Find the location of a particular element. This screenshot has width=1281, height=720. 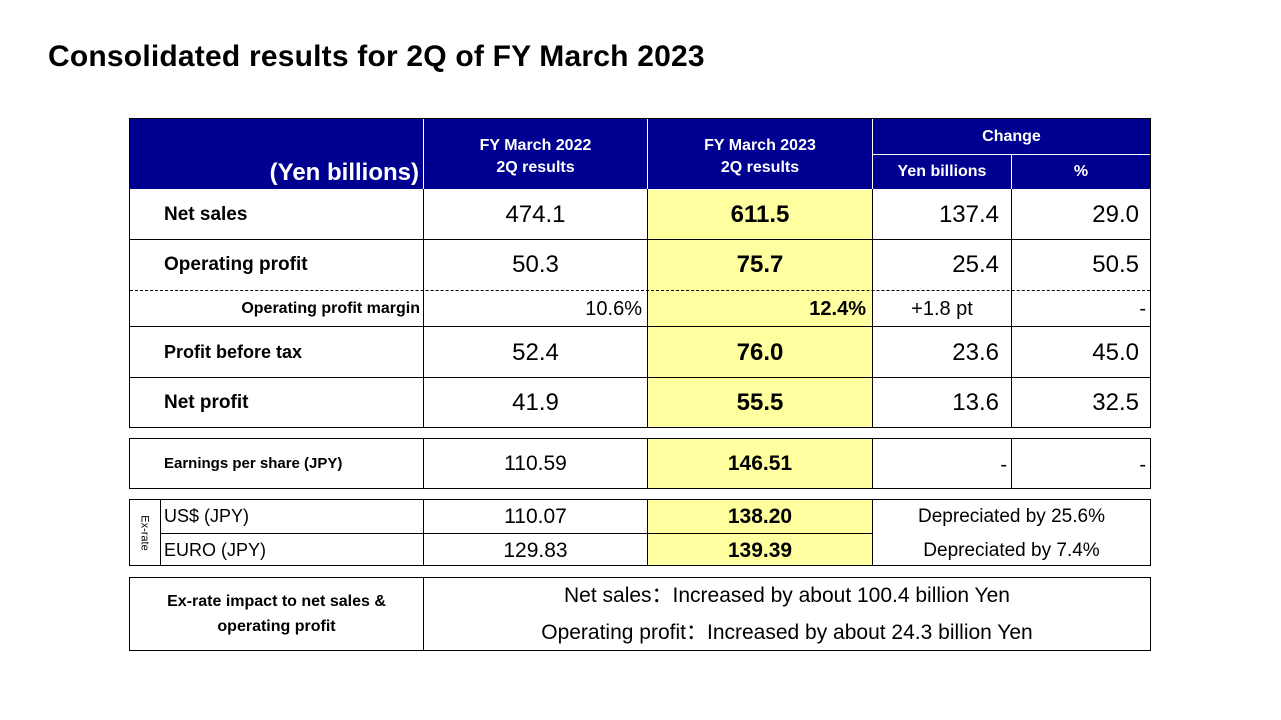

row-net-sales-prev: 474.1 is located at coordinates (535, 214).